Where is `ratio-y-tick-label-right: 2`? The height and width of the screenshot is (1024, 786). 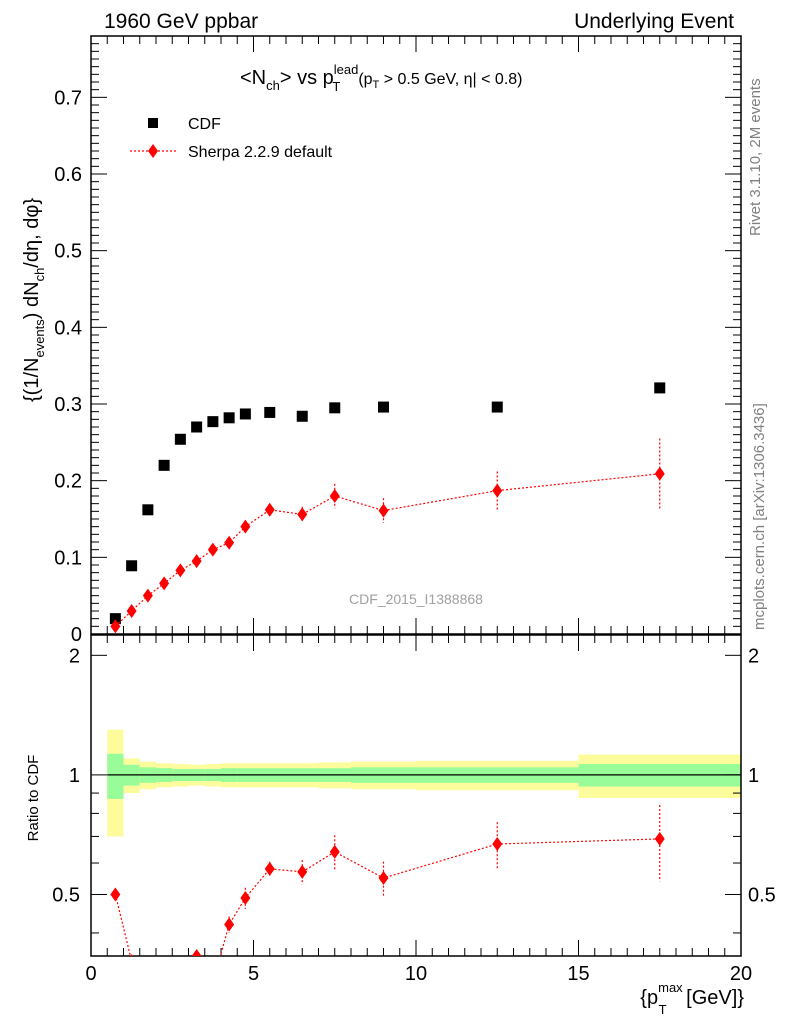
ratio-y-tick-label-right: 2 is located at coordinates (753, 656).